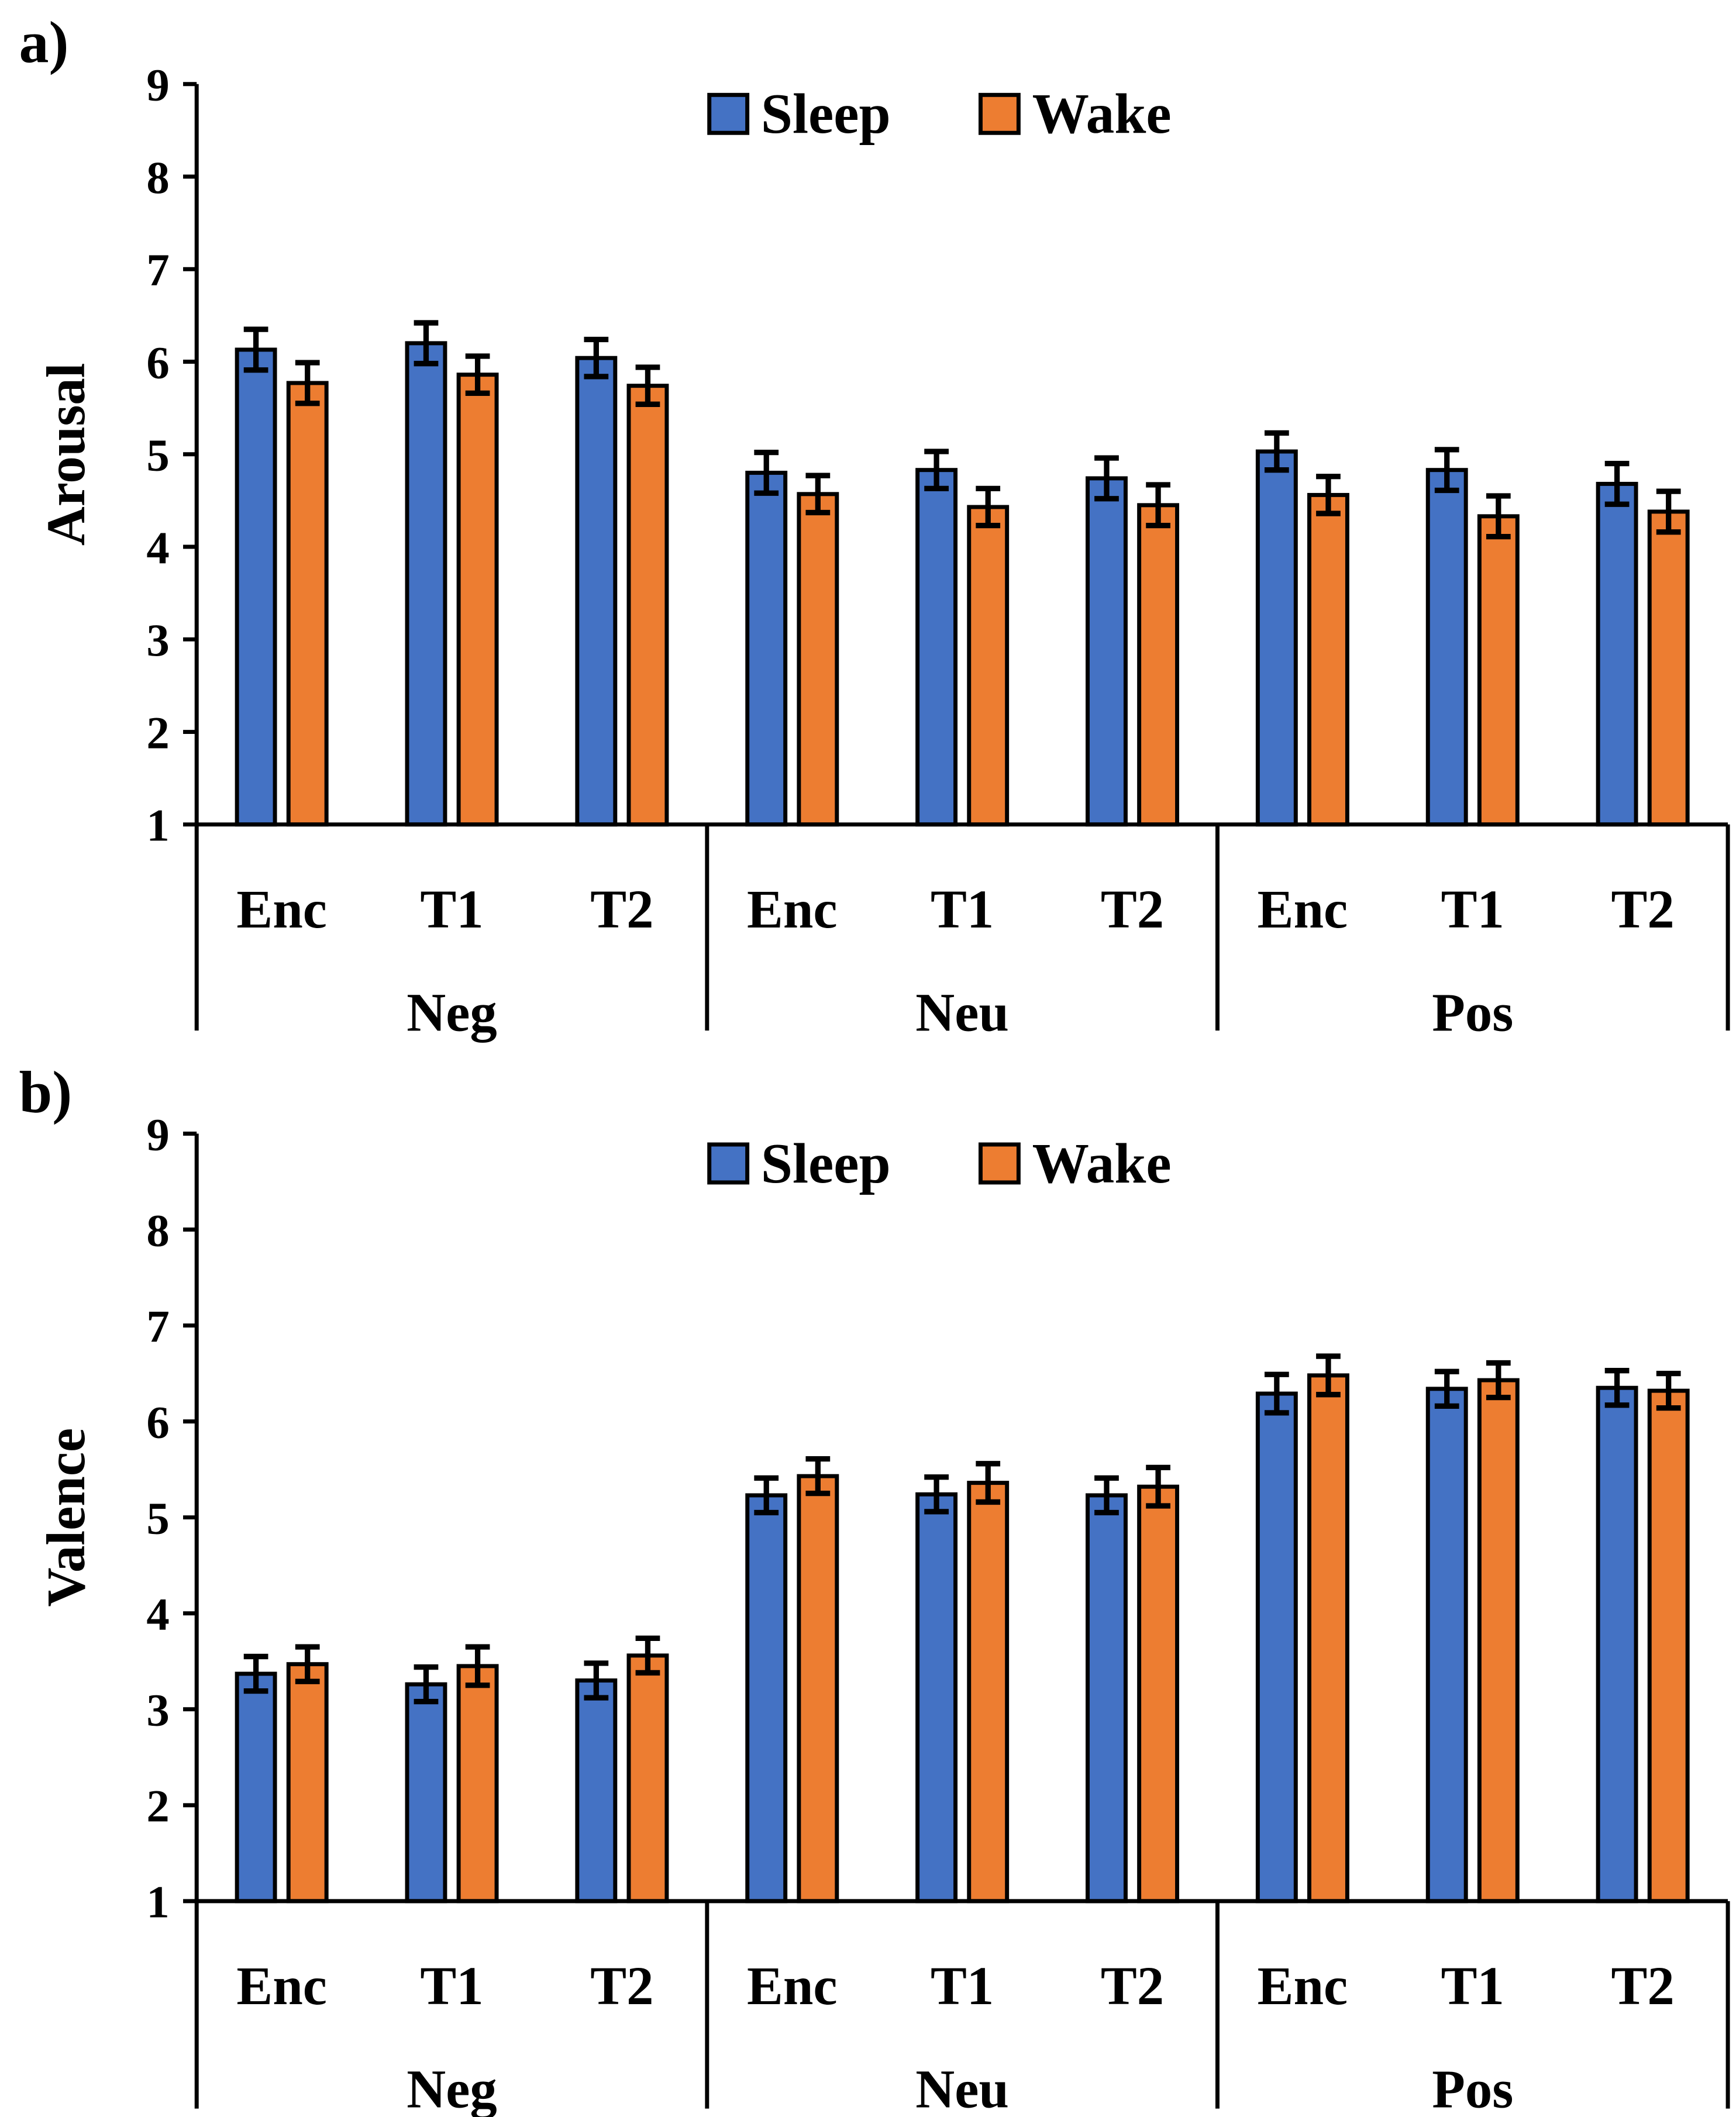  I want to click on y-axis-title: Valence, so click(66, 1517).